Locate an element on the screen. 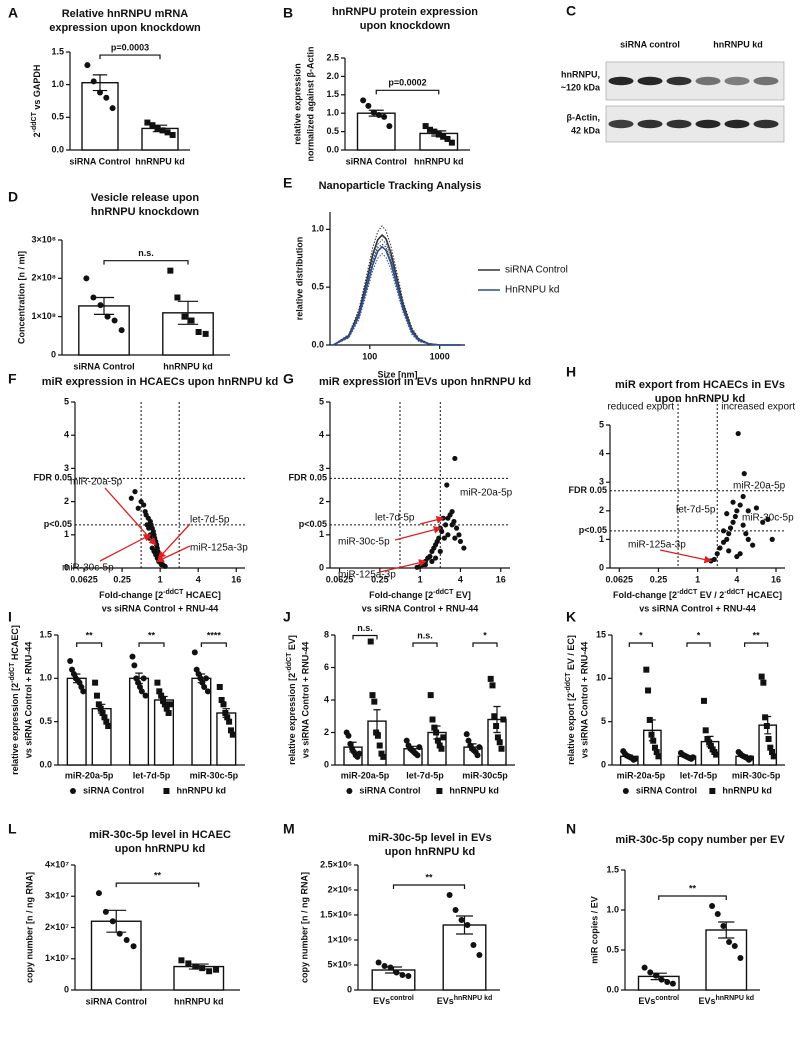 The image size is (800, 1039). y-axis-label: 2-ddCT vs GAPDH is located at coordinates (36, 101).